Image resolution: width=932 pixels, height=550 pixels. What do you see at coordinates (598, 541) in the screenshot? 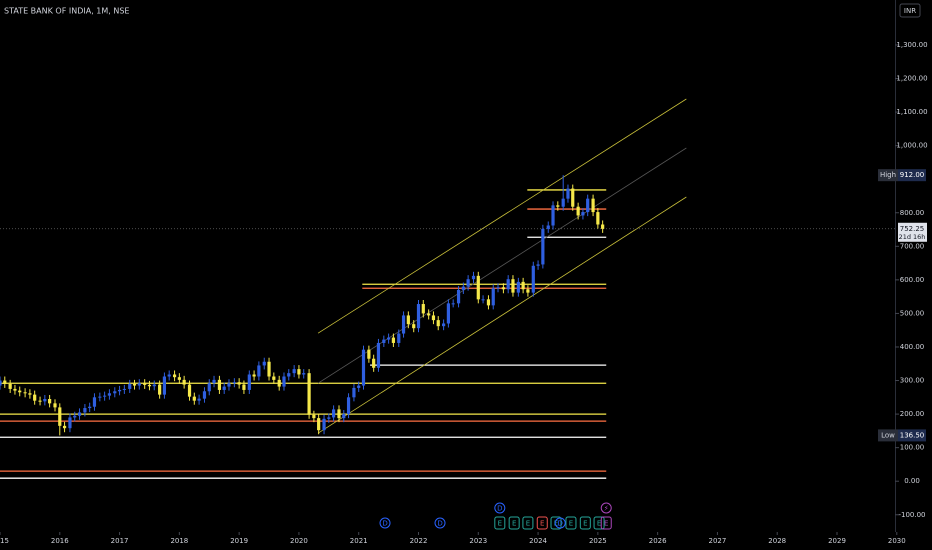
I see `x-tick-label: 2025` at bounding box center [598, 541].